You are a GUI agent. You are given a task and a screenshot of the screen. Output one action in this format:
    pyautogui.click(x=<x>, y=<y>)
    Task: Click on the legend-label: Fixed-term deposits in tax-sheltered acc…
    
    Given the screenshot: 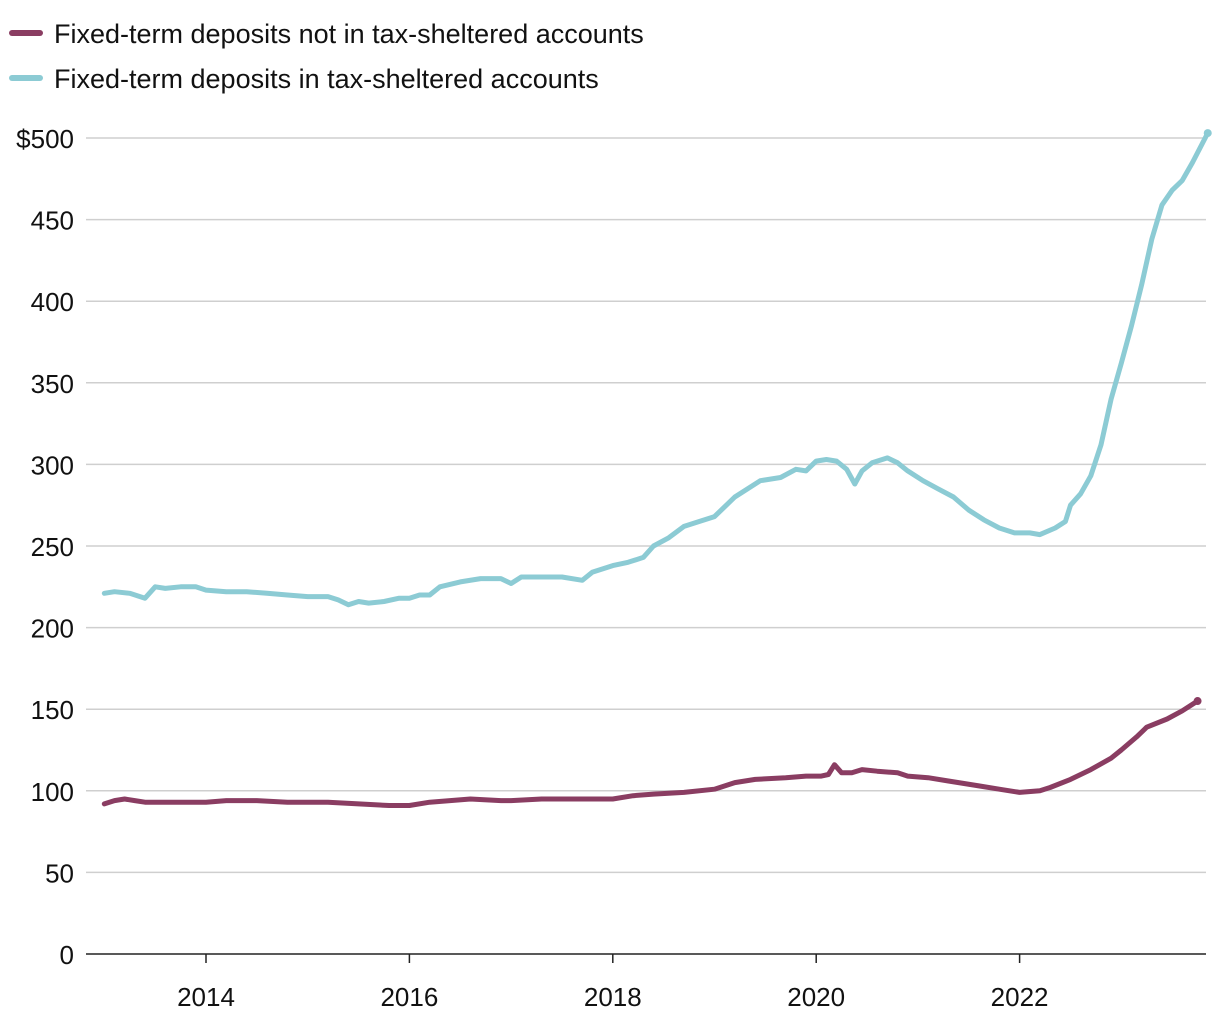 What is the action you would take?
    pyautogui.click(x=326, y=79)
    